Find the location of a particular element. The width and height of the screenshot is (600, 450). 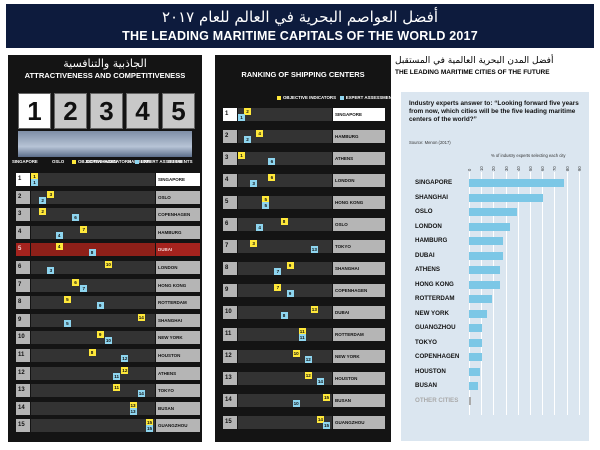

bar-category-label: SHANGHAI is located at coordinates (432, 197).